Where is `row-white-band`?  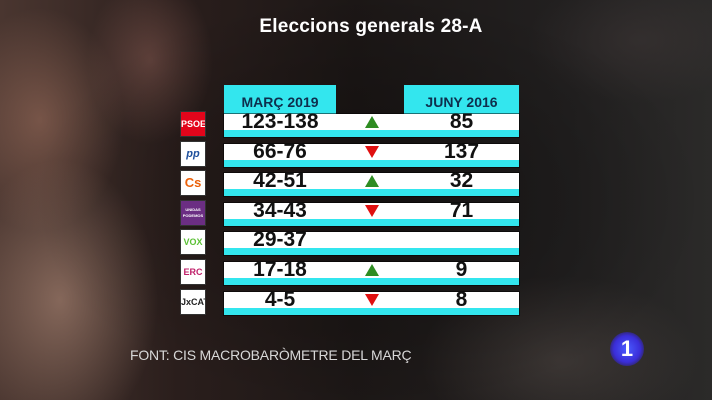 row-white-band is located at coordinates (371, 240).